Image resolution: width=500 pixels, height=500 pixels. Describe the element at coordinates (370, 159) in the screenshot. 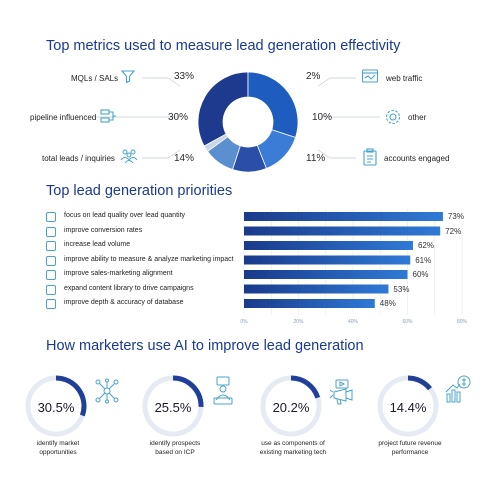

I see `clipboard-icon` at that location.